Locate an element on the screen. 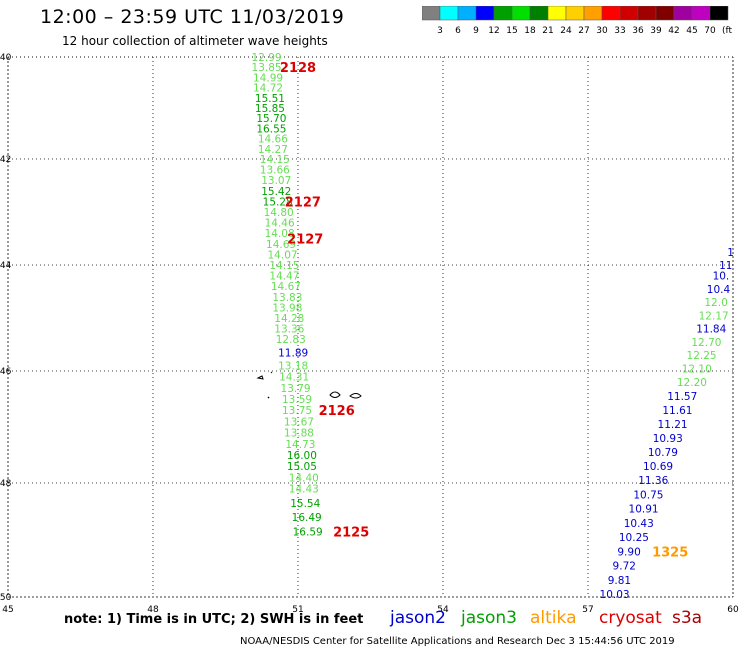  color-scale-label: 27 is located at coordinates (583, 31).